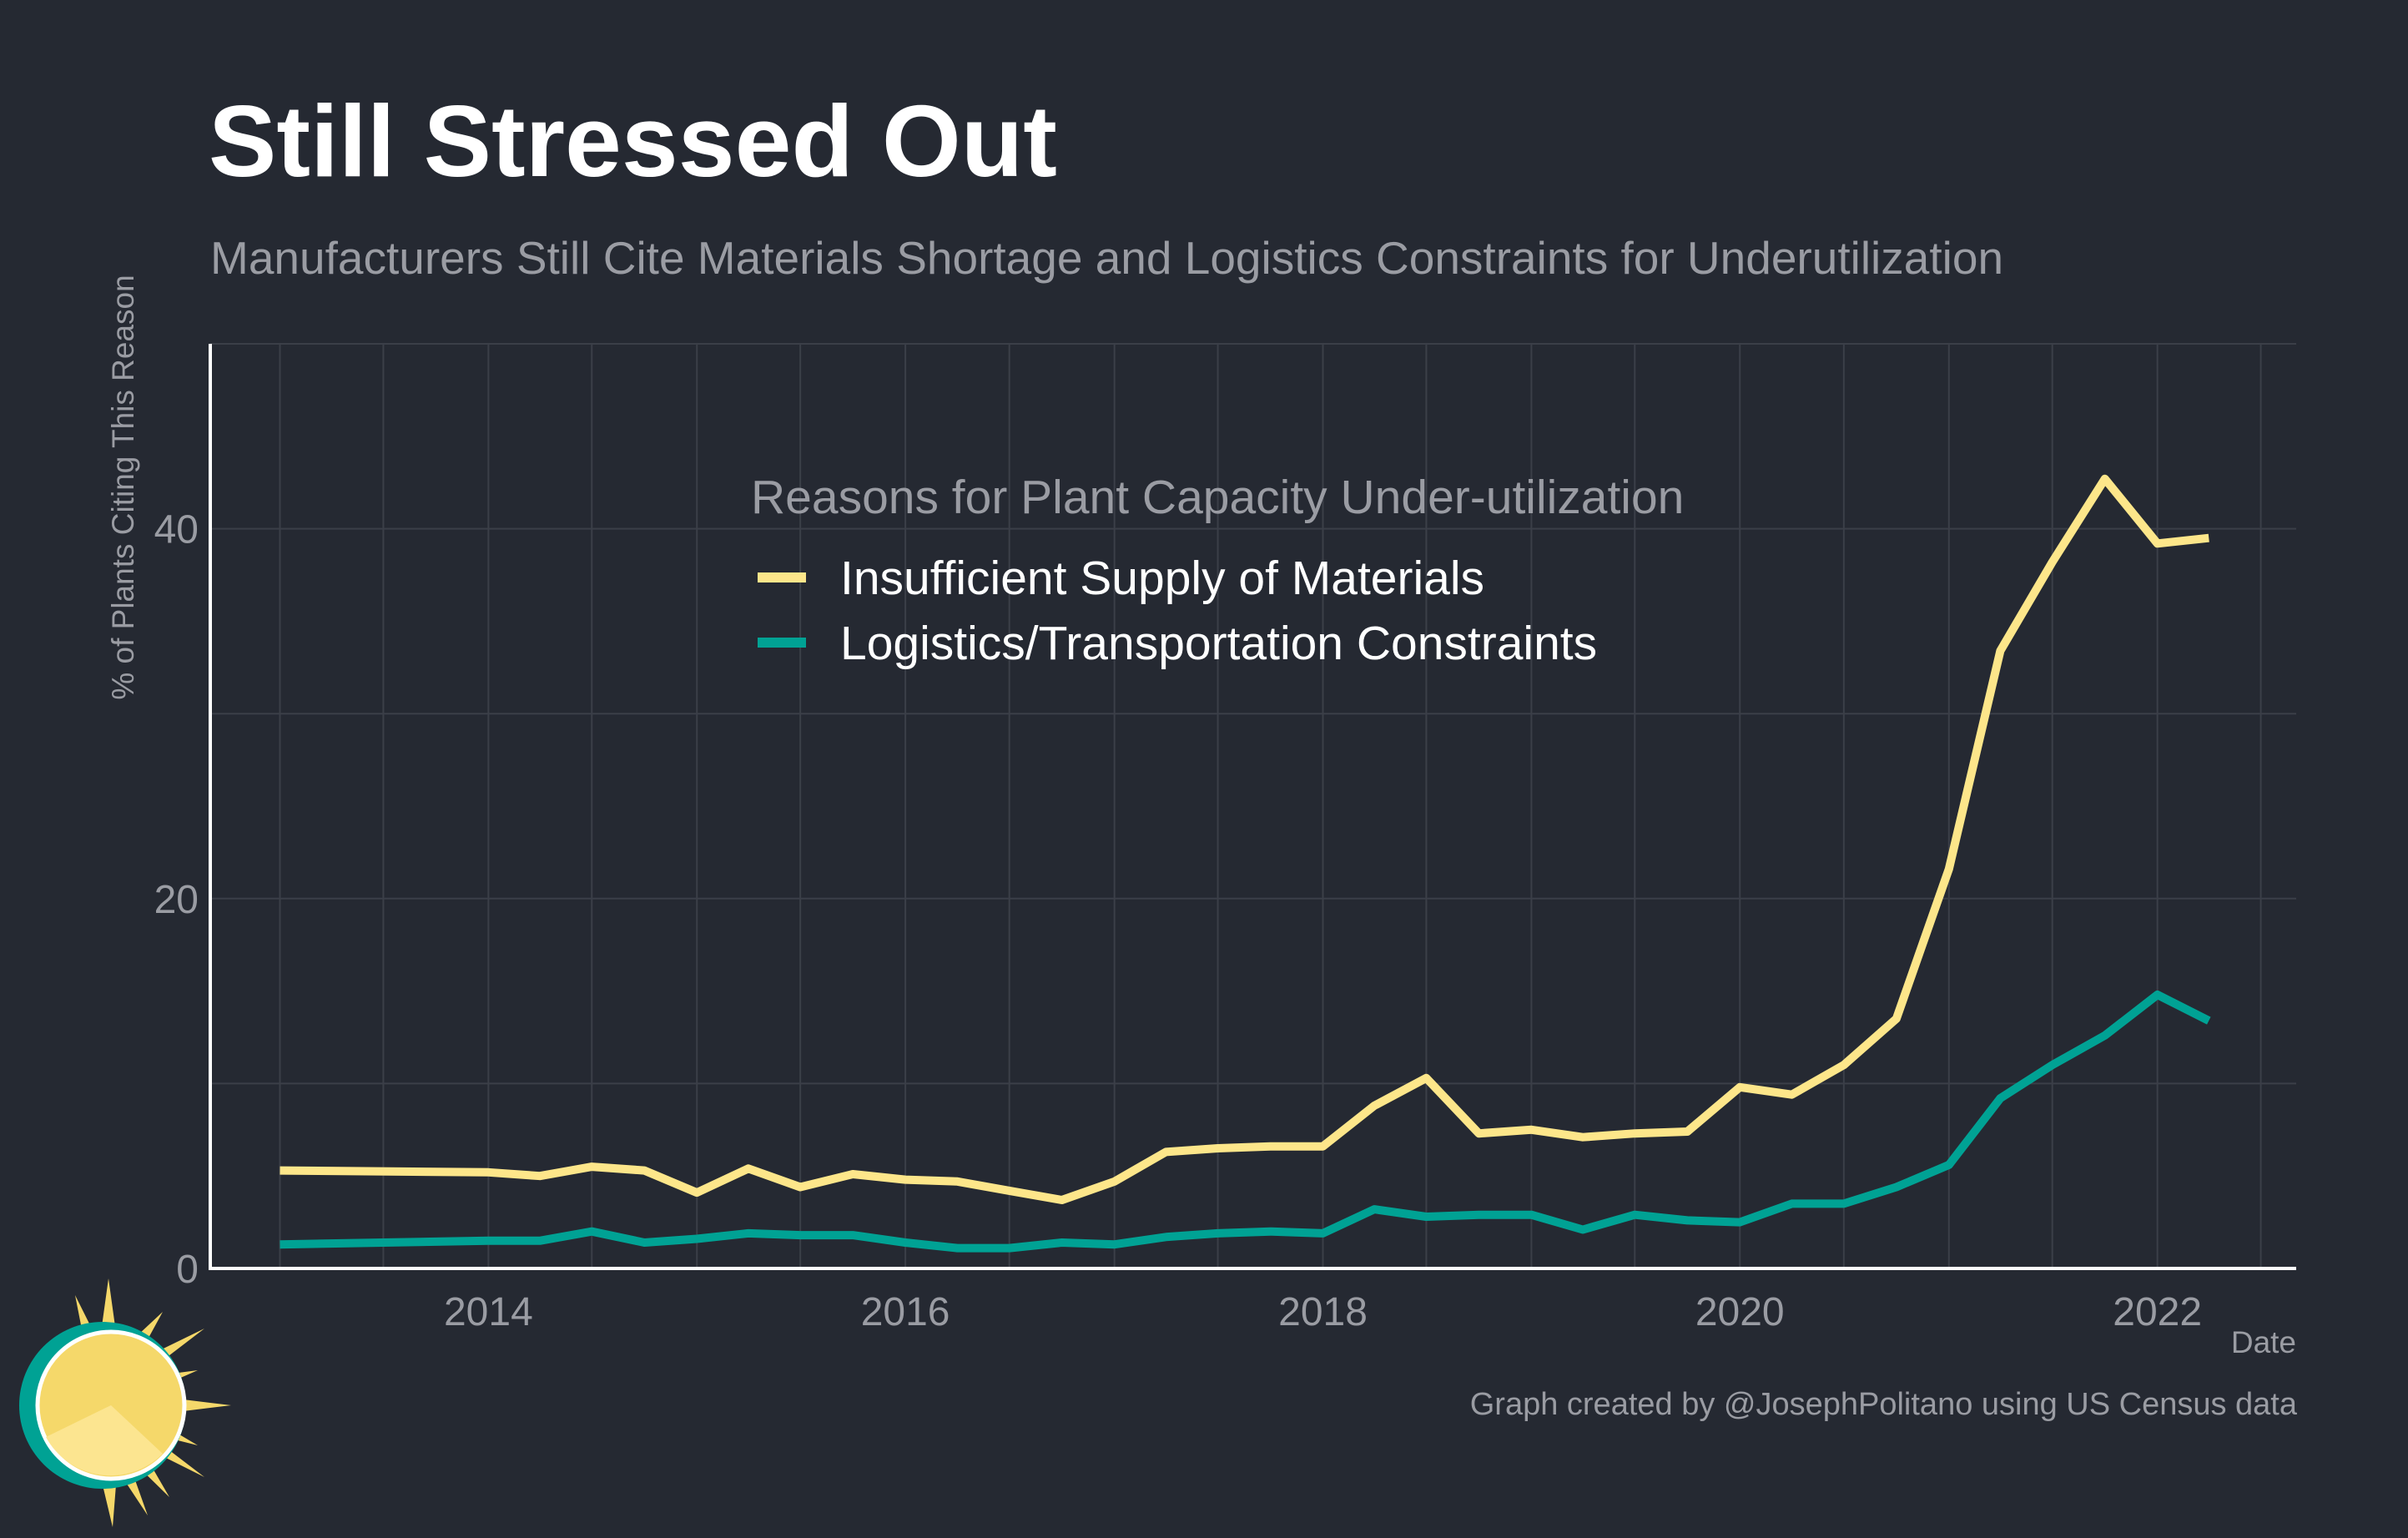 Image resolution: width=2408 pixels, height=1538 pixels. Describe the element at coordinates (1245, 1122) in the screenshot. I see `series-line-logistics` at that location.